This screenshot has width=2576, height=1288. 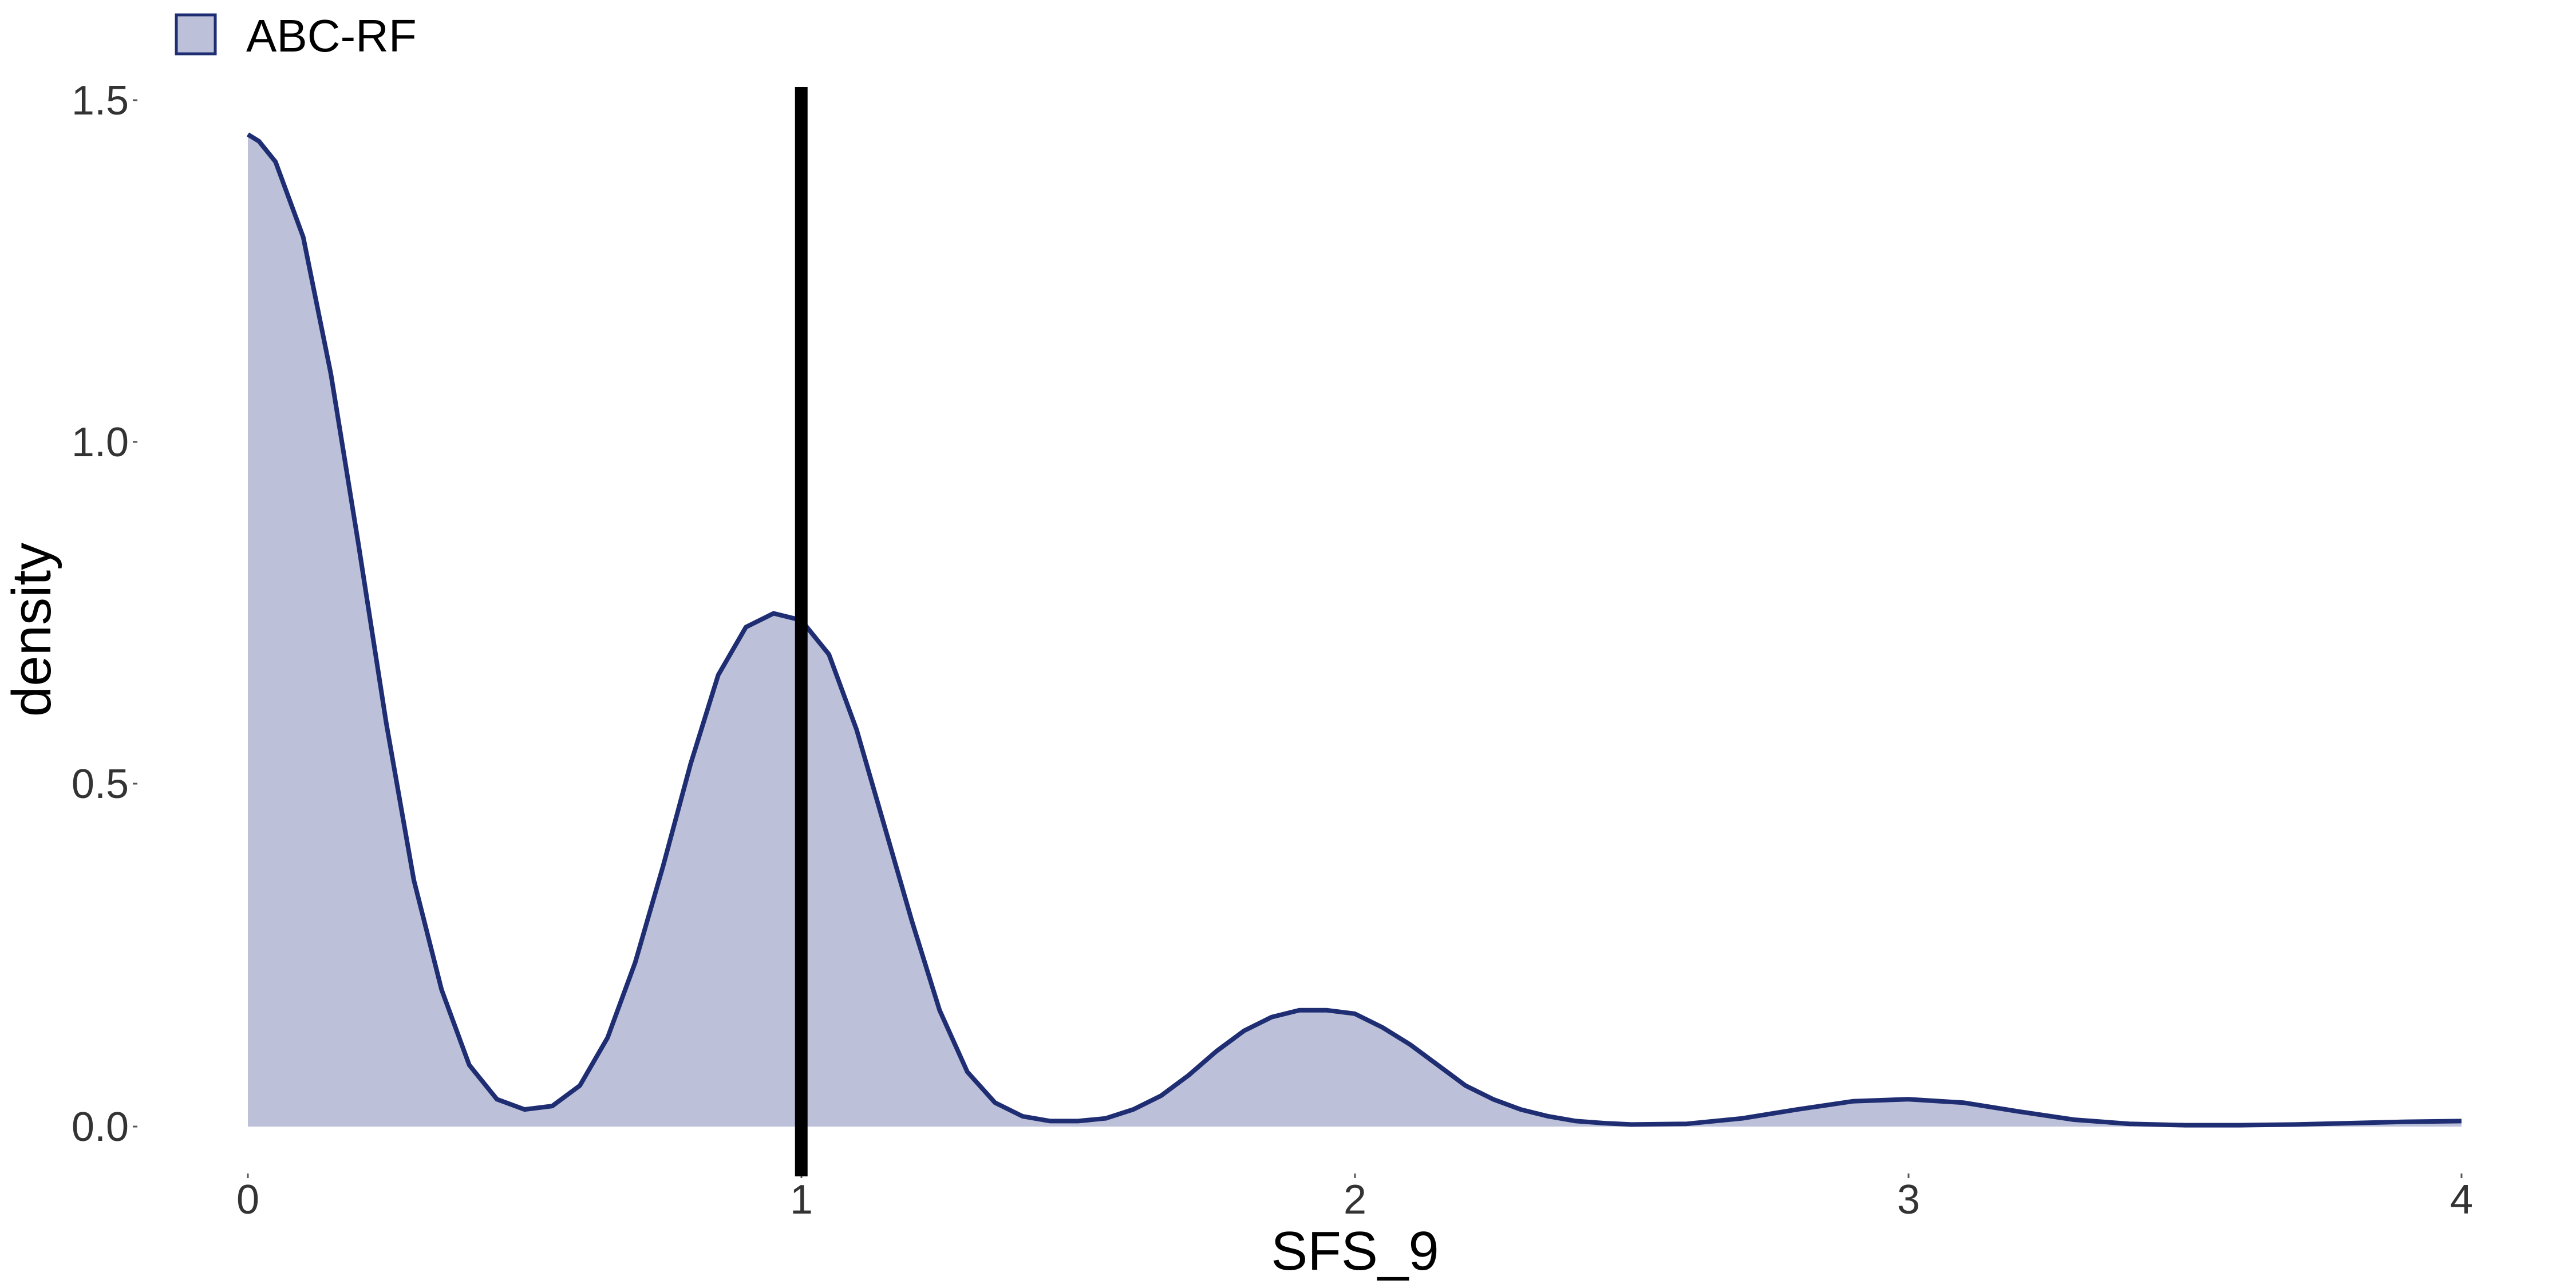 I want to click on x-tick-label: 2, so click(x=1355, y=1200).